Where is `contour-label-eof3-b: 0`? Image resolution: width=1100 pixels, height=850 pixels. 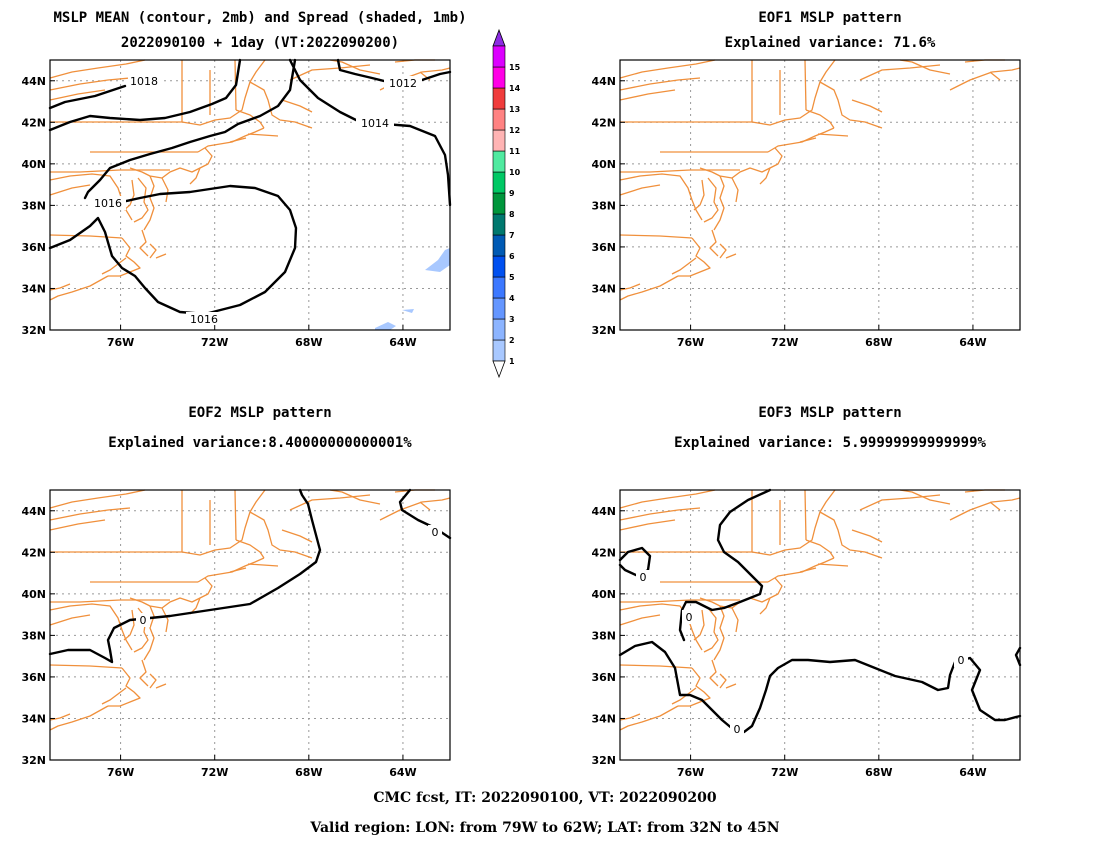
contour-label-eof3-b: 0 is located at coordinates (689, 617).